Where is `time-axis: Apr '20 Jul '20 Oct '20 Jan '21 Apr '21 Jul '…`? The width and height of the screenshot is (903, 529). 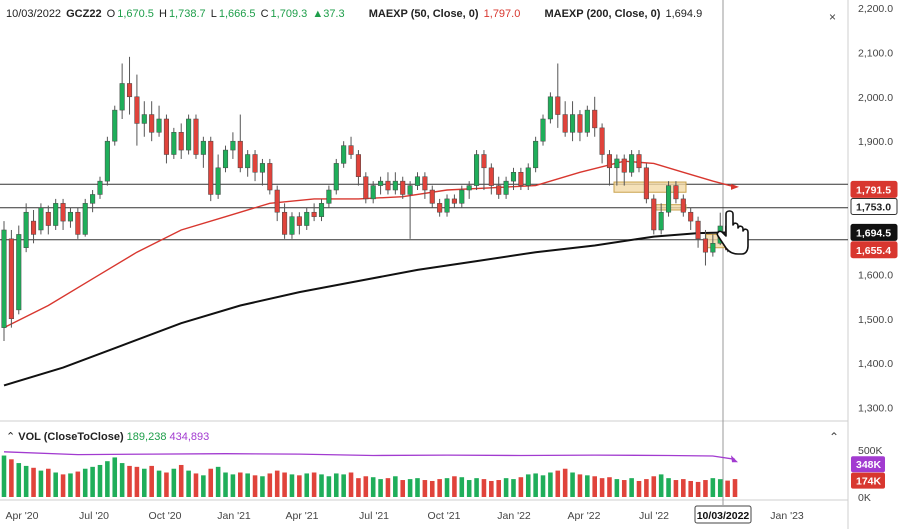
time-axis: Apr '20 Jul '20 Oct '20 Jan '21 Apr '21 Jul '… is located at coordinates (405, 514).